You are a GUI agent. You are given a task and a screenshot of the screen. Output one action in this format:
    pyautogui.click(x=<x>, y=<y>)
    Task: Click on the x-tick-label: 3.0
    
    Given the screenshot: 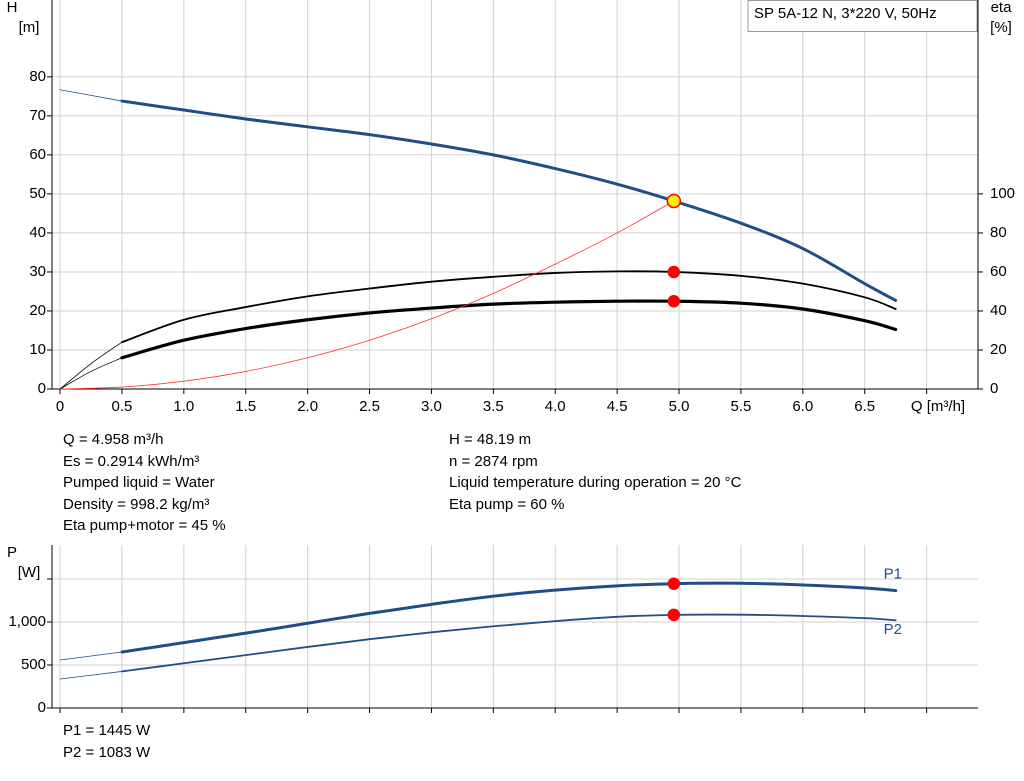 What is the action you would take?
    pyautogui.click(x=431, y=406)
    